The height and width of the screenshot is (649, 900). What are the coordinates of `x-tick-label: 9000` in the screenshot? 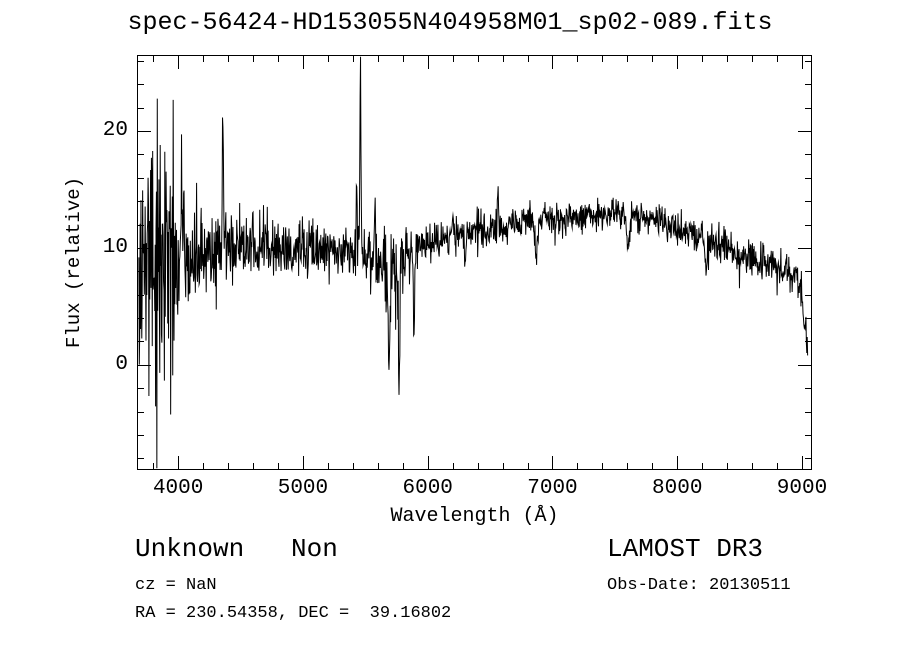 It's located at (802, 488).